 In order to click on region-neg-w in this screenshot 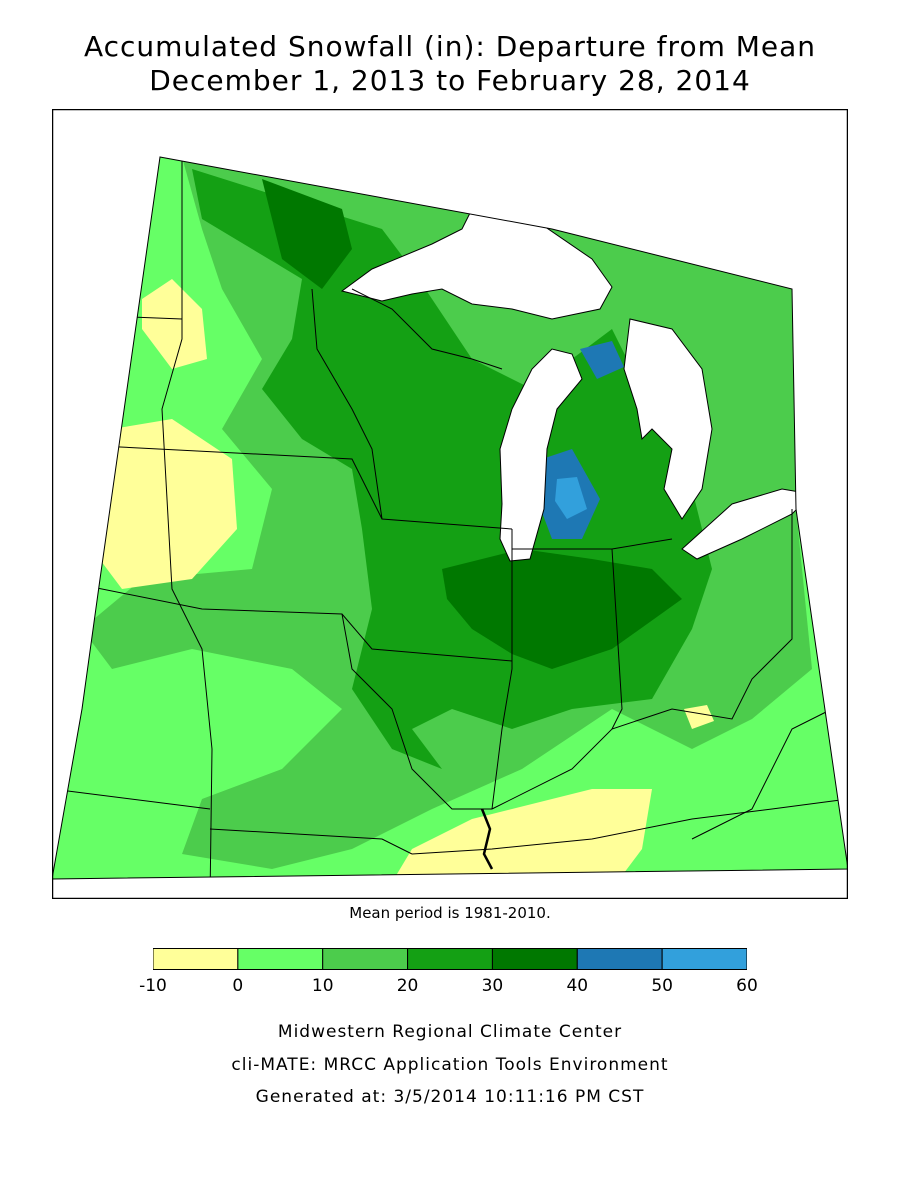, I will do `click(164, 504)`.